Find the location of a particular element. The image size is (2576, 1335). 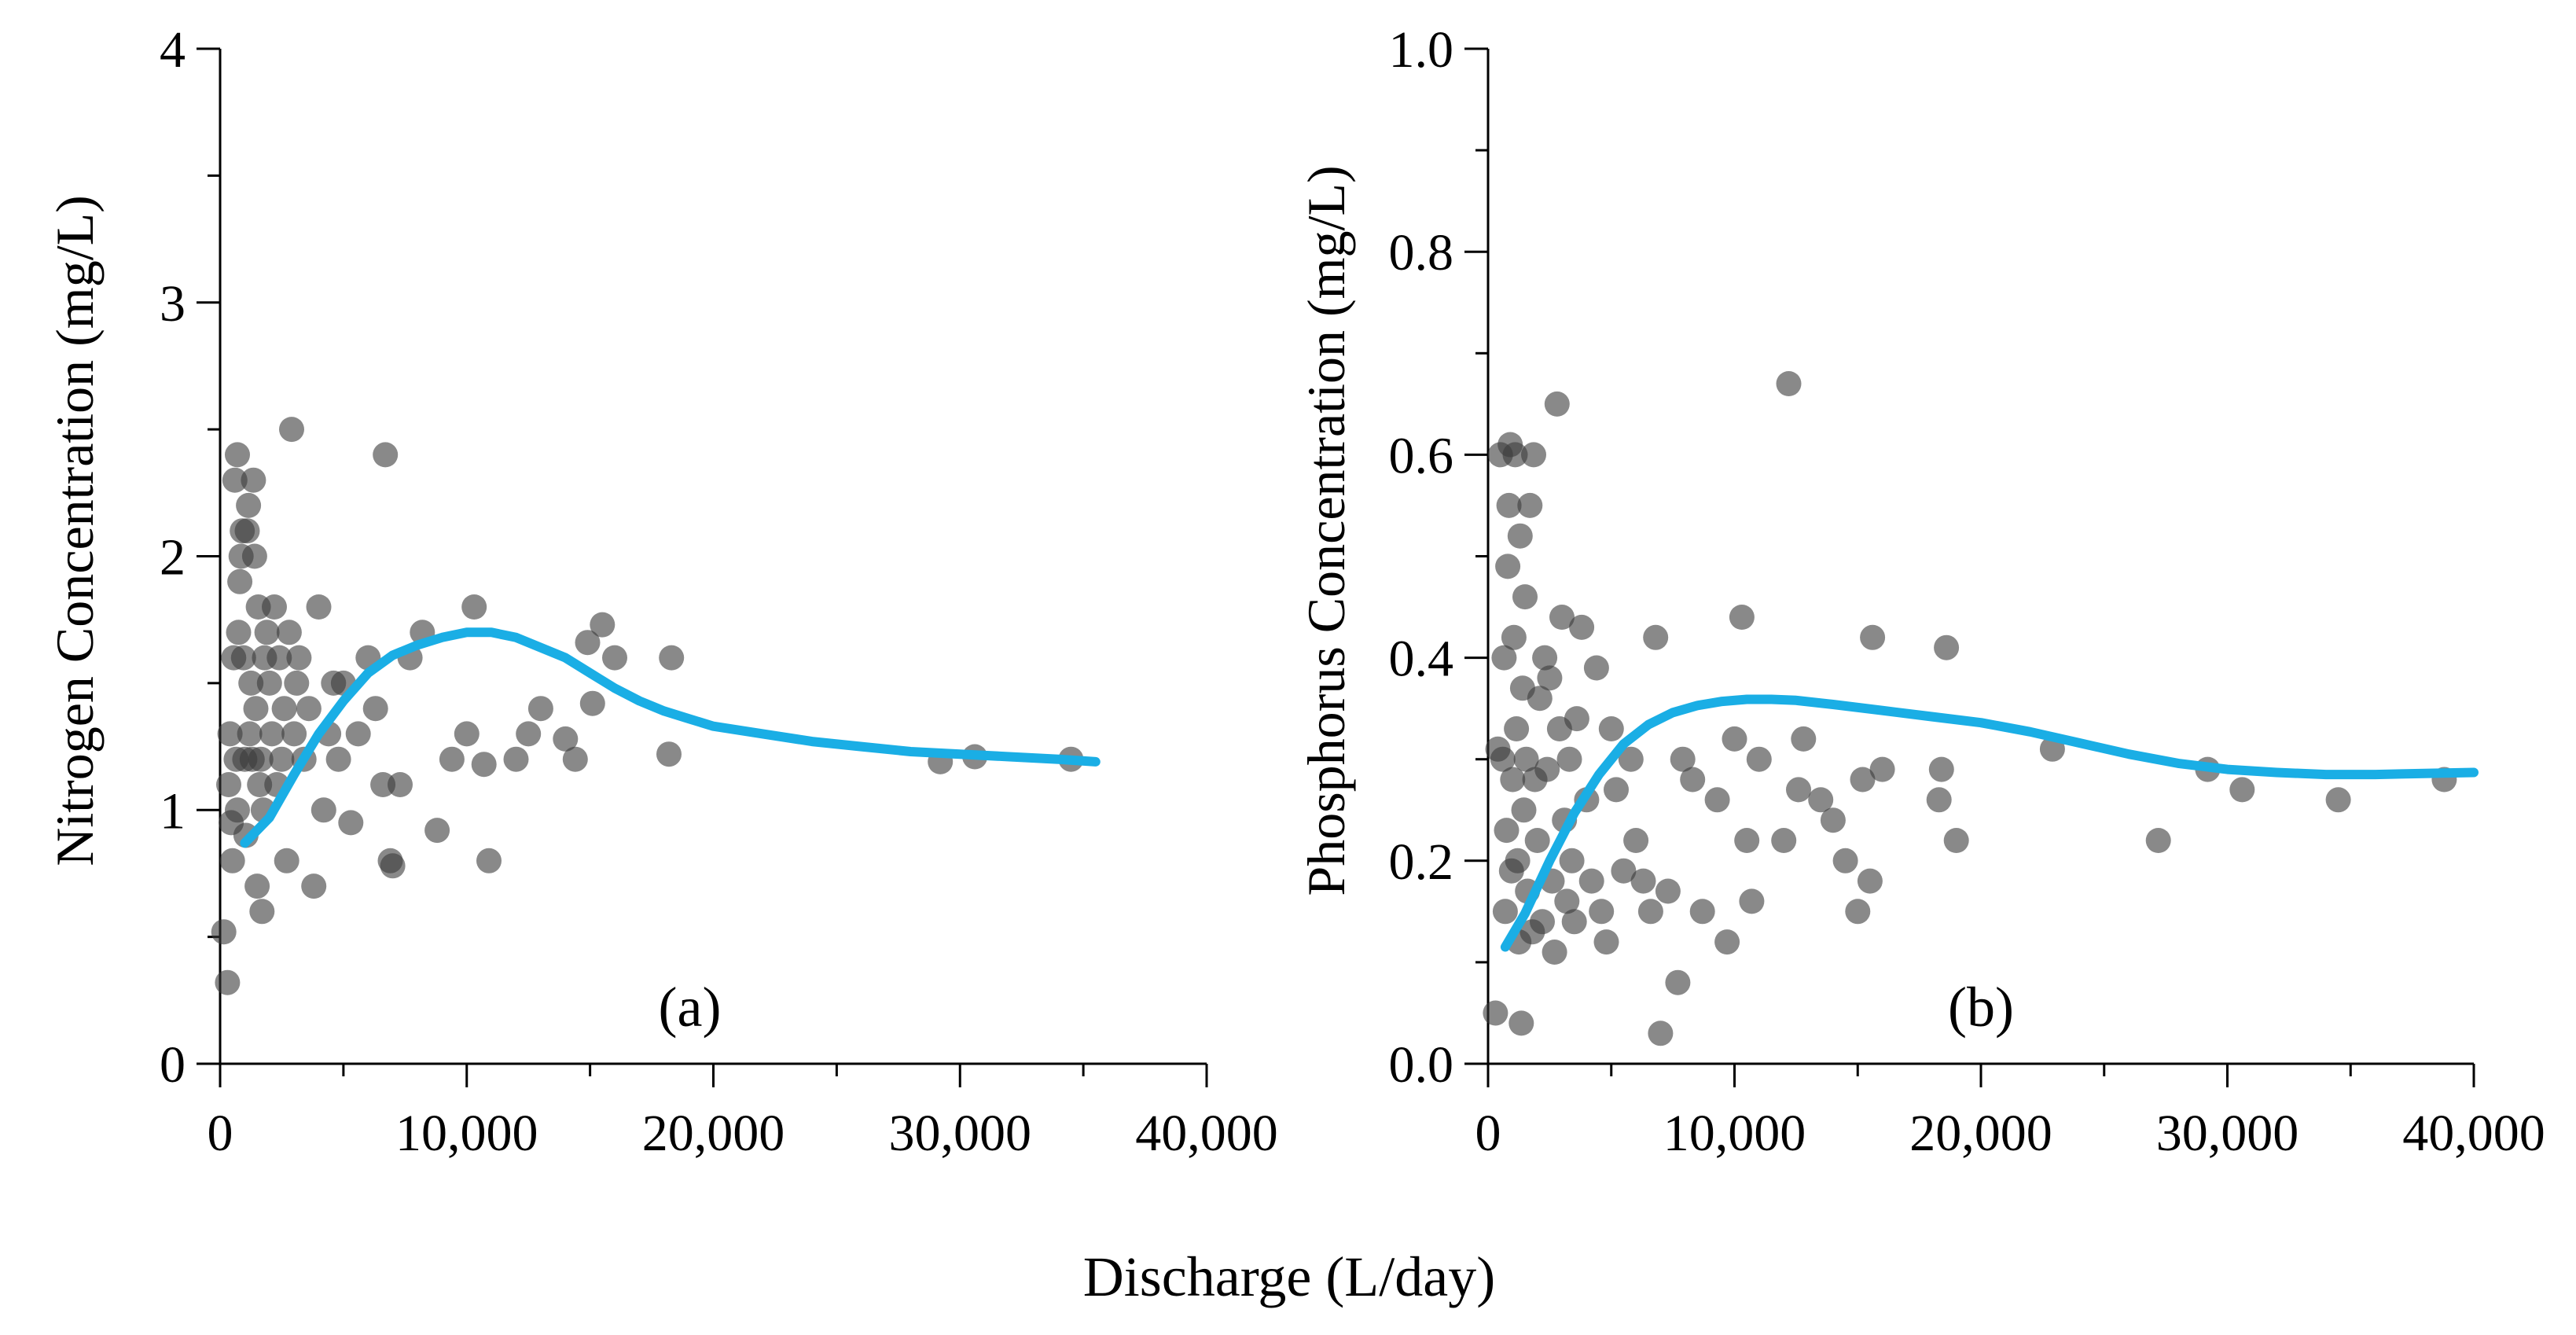

x-tick-label: 20,000 is located at coordinates (1980, 1134).